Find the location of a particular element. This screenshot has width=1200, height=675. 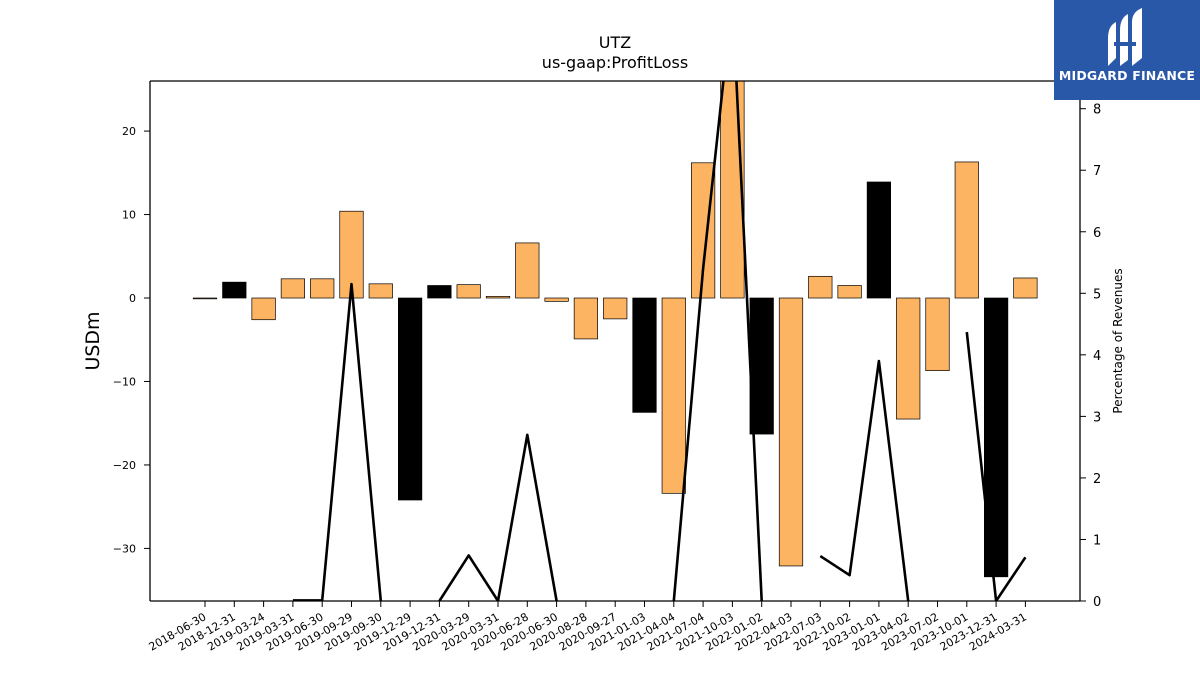

y2-tick-label: 8 is located at coordinates (1097, 110).